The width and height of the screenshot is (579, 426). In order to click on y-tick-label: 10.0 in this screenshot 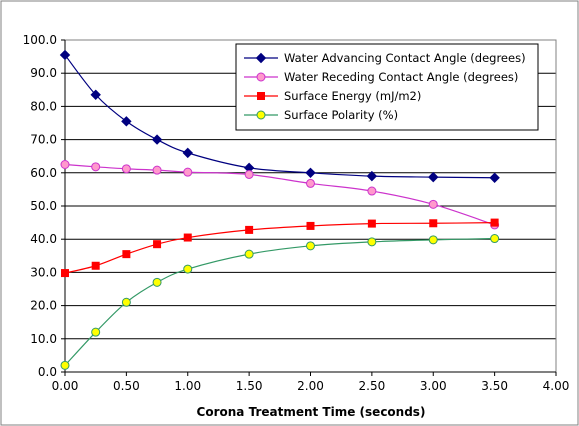, I will do `click(43, 339)`.